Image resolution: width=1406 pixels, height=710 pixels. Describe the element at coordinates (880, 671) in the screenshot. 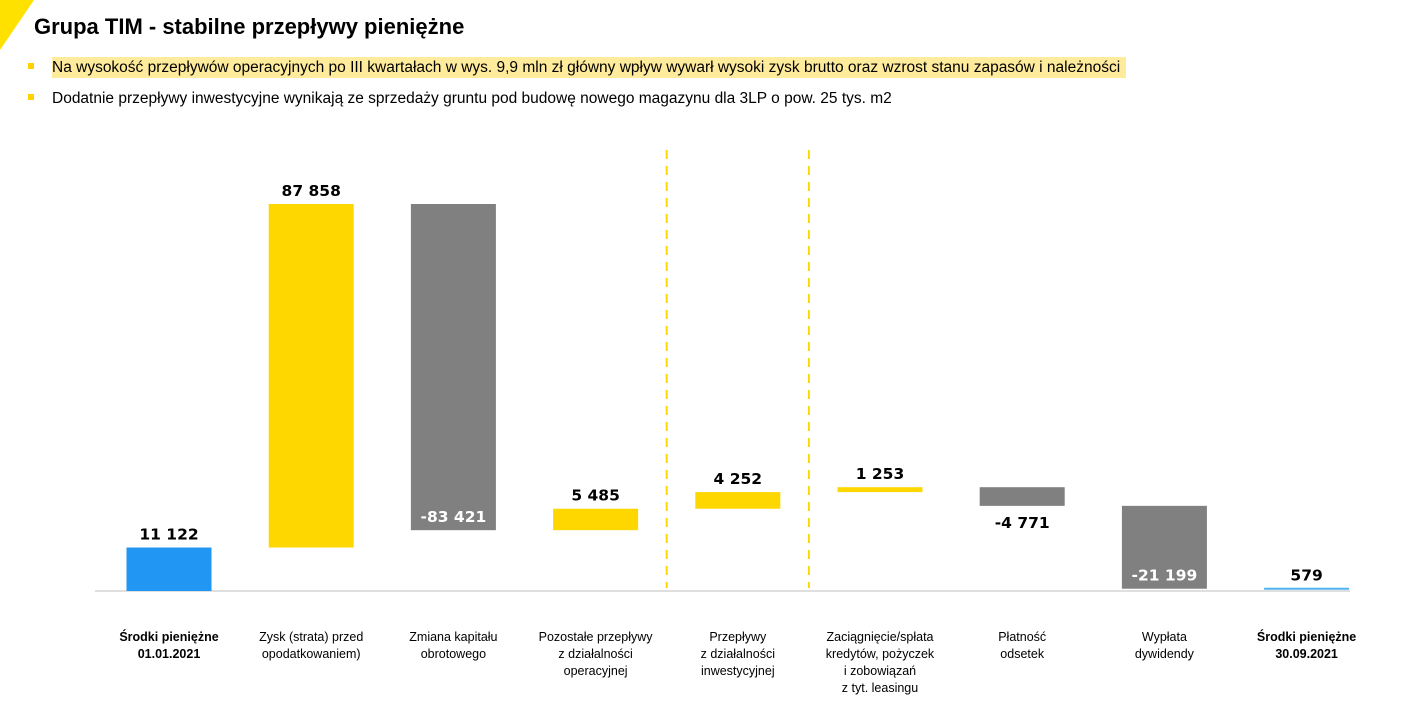

I see `category-label-line: i zobowiązań` at that location.